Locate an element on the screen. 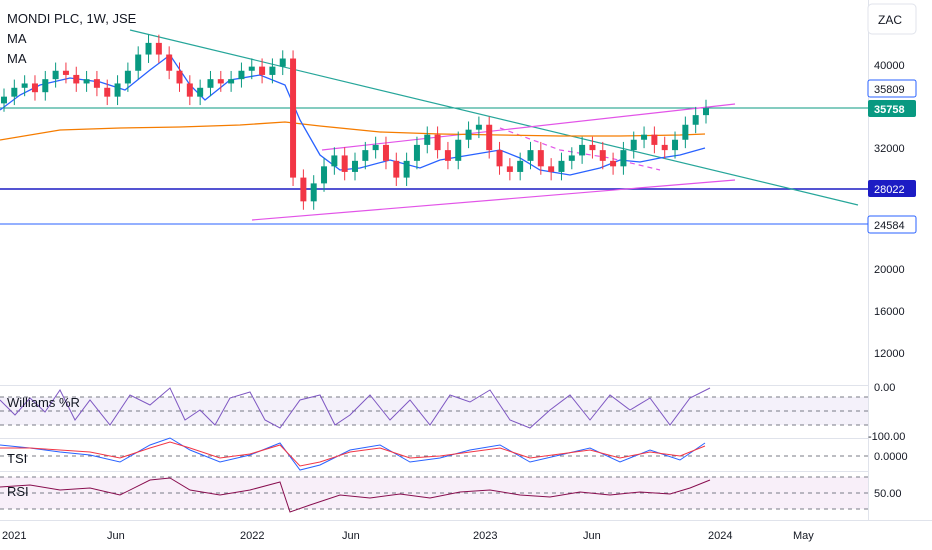 This screenshot has height=550, width=932. trendline-channel-lower is located at coordinates (493, 200).